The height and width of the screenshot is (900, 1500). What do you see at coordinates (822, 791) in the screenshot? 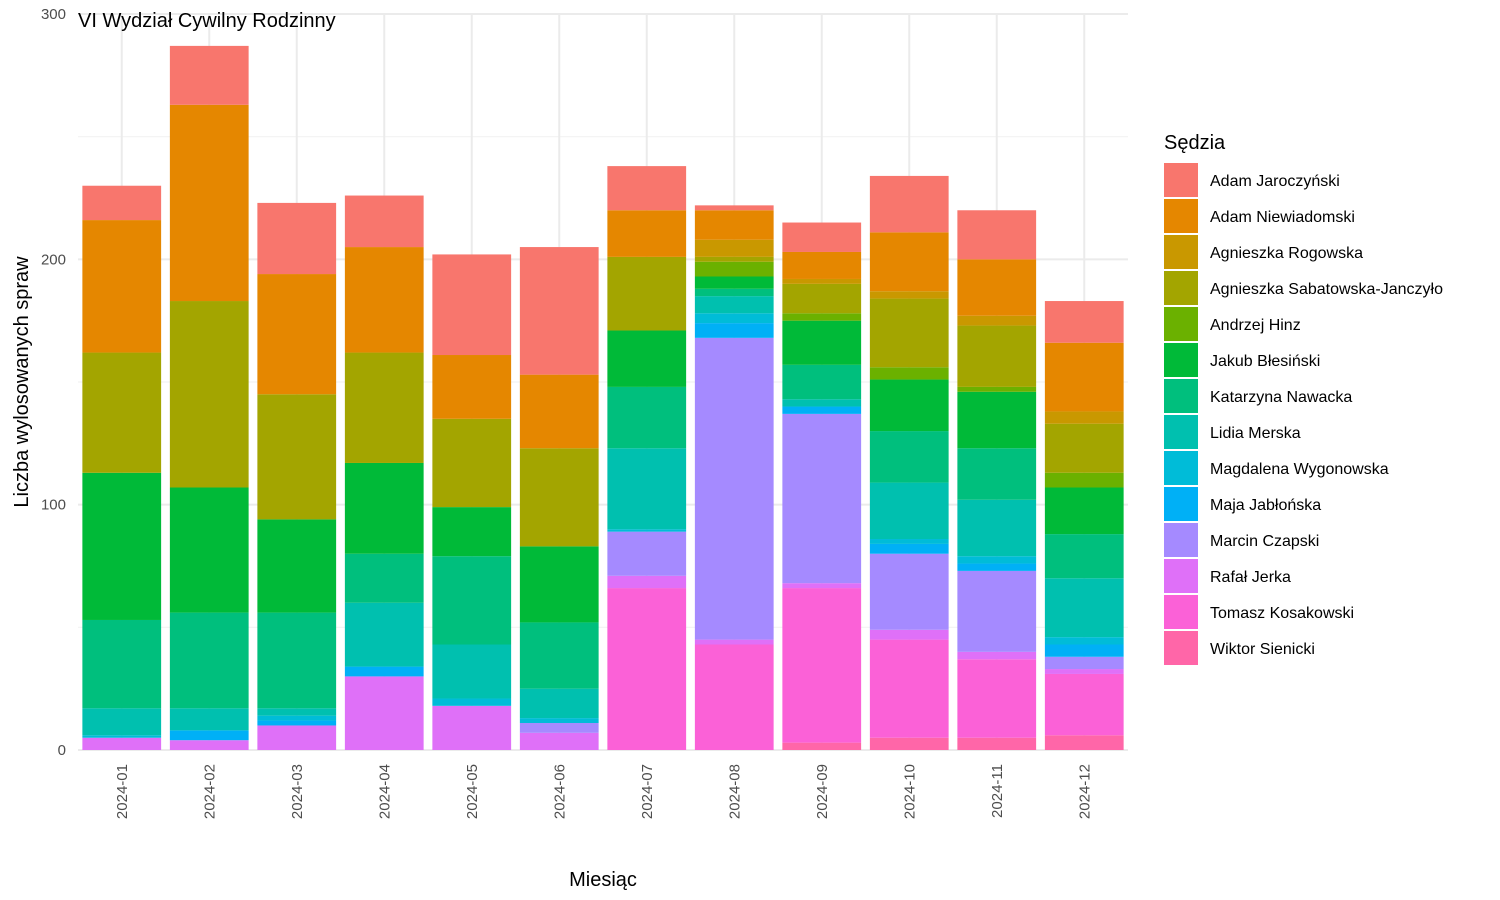
I see `x-tick-label: 2024-09` at bounding box center [822, 791].